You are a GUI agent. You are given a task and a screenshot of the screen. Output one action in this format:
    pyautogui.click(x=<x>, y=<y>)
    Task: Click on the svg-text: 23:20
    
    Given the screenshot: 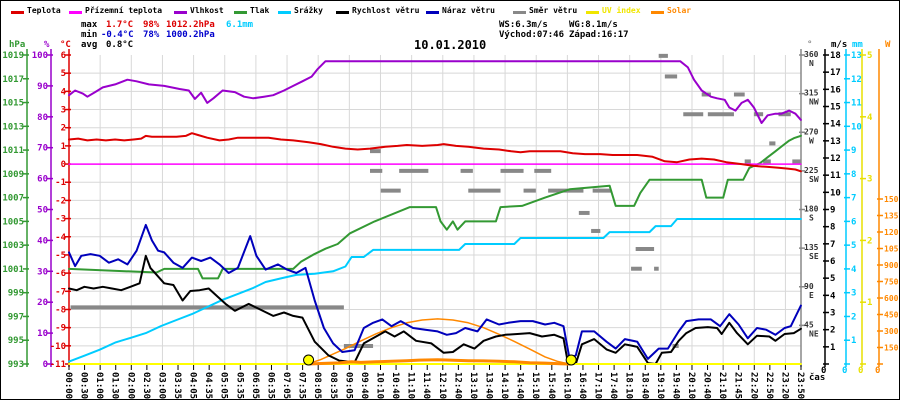 What is the action you would take?
    pyautogui.click(x=784, y=385)
    